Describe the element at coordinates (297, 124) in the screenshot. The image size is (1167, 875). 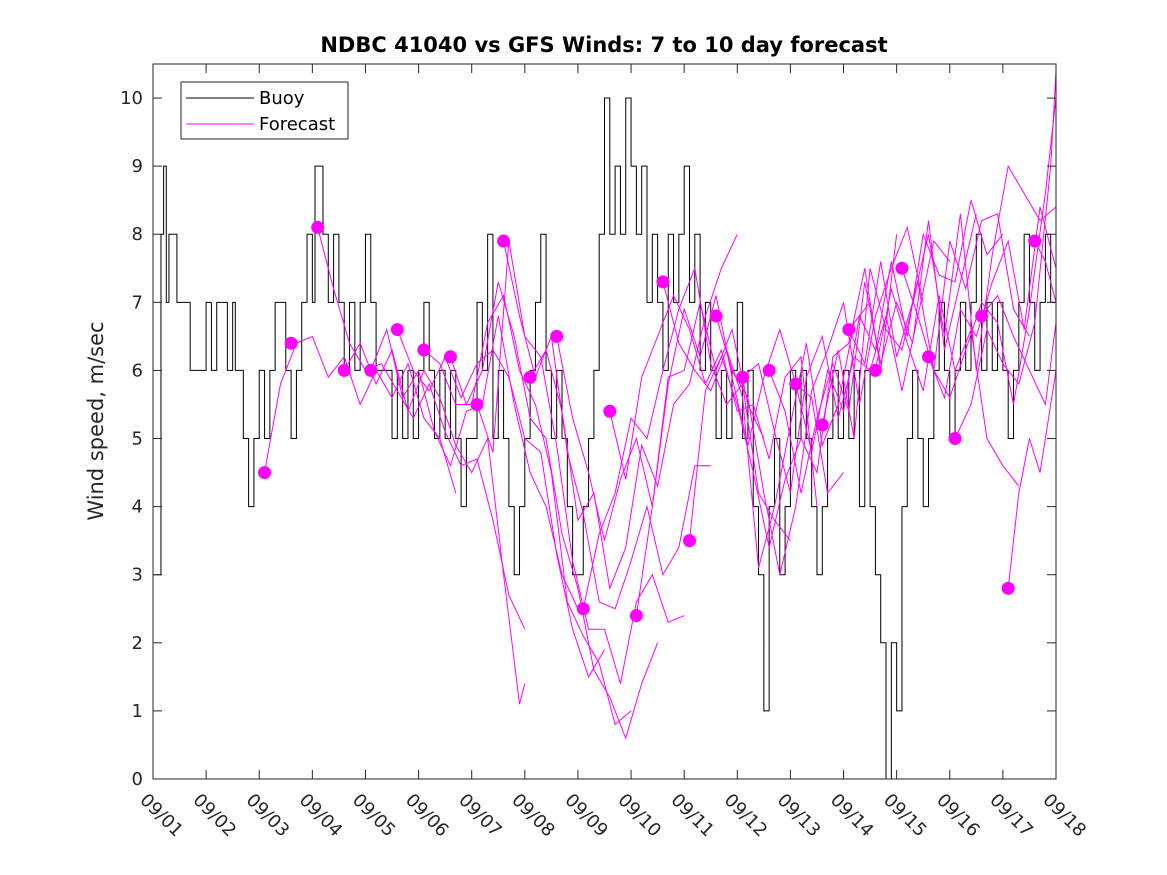
I see `legend-forecast-label: Forecast` at that location.